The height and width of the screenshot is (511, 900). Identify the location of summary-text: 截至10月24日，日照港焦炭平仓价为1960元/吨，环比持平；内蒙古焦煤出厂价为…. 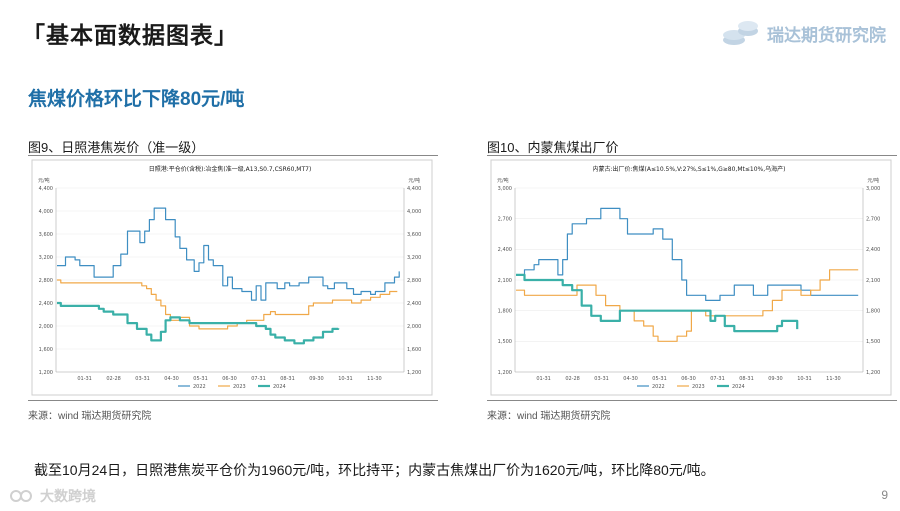
(374, 470).